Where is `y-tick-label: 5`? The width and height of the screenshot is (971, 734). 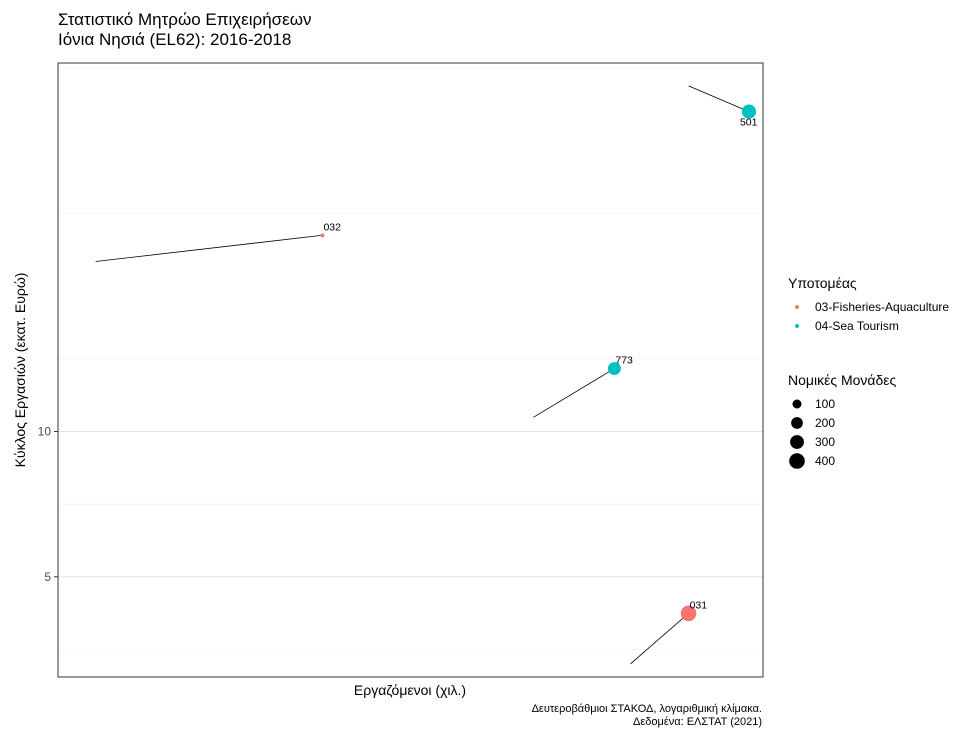
y-tick-label: 5 is located at coordinates (47, 577).